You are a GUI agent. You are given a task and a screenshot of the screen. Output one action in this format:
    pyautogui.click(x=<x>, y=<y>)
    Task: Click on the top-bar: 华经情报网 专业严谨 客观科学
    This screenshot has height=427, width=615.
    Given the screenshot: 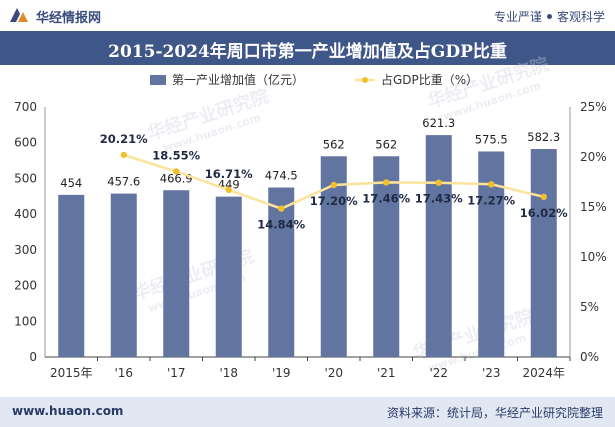 What is the action you would take?
    pyautogui.click(x=307, y=15)
    